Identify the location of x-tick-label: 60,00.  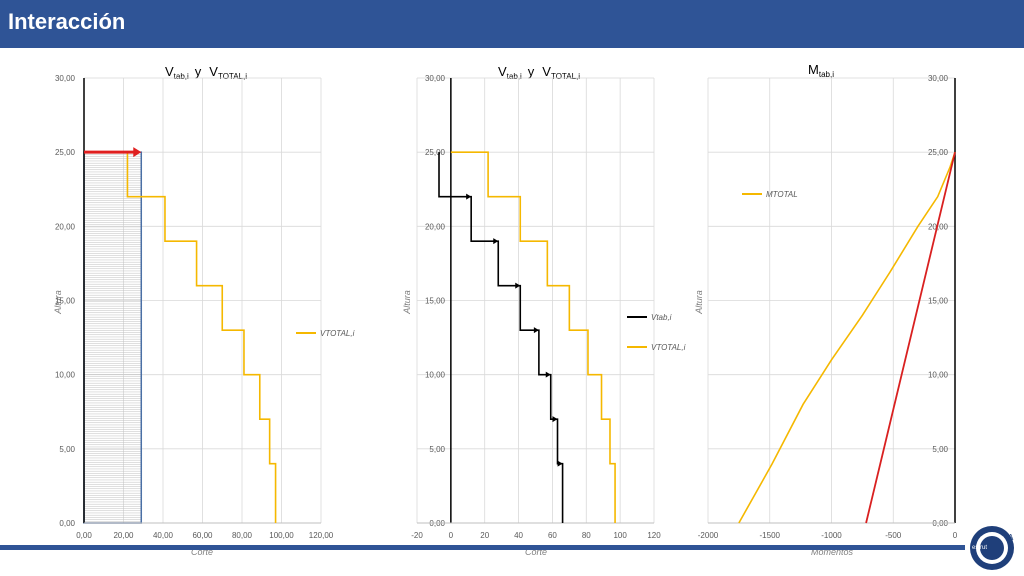
(202, 535).